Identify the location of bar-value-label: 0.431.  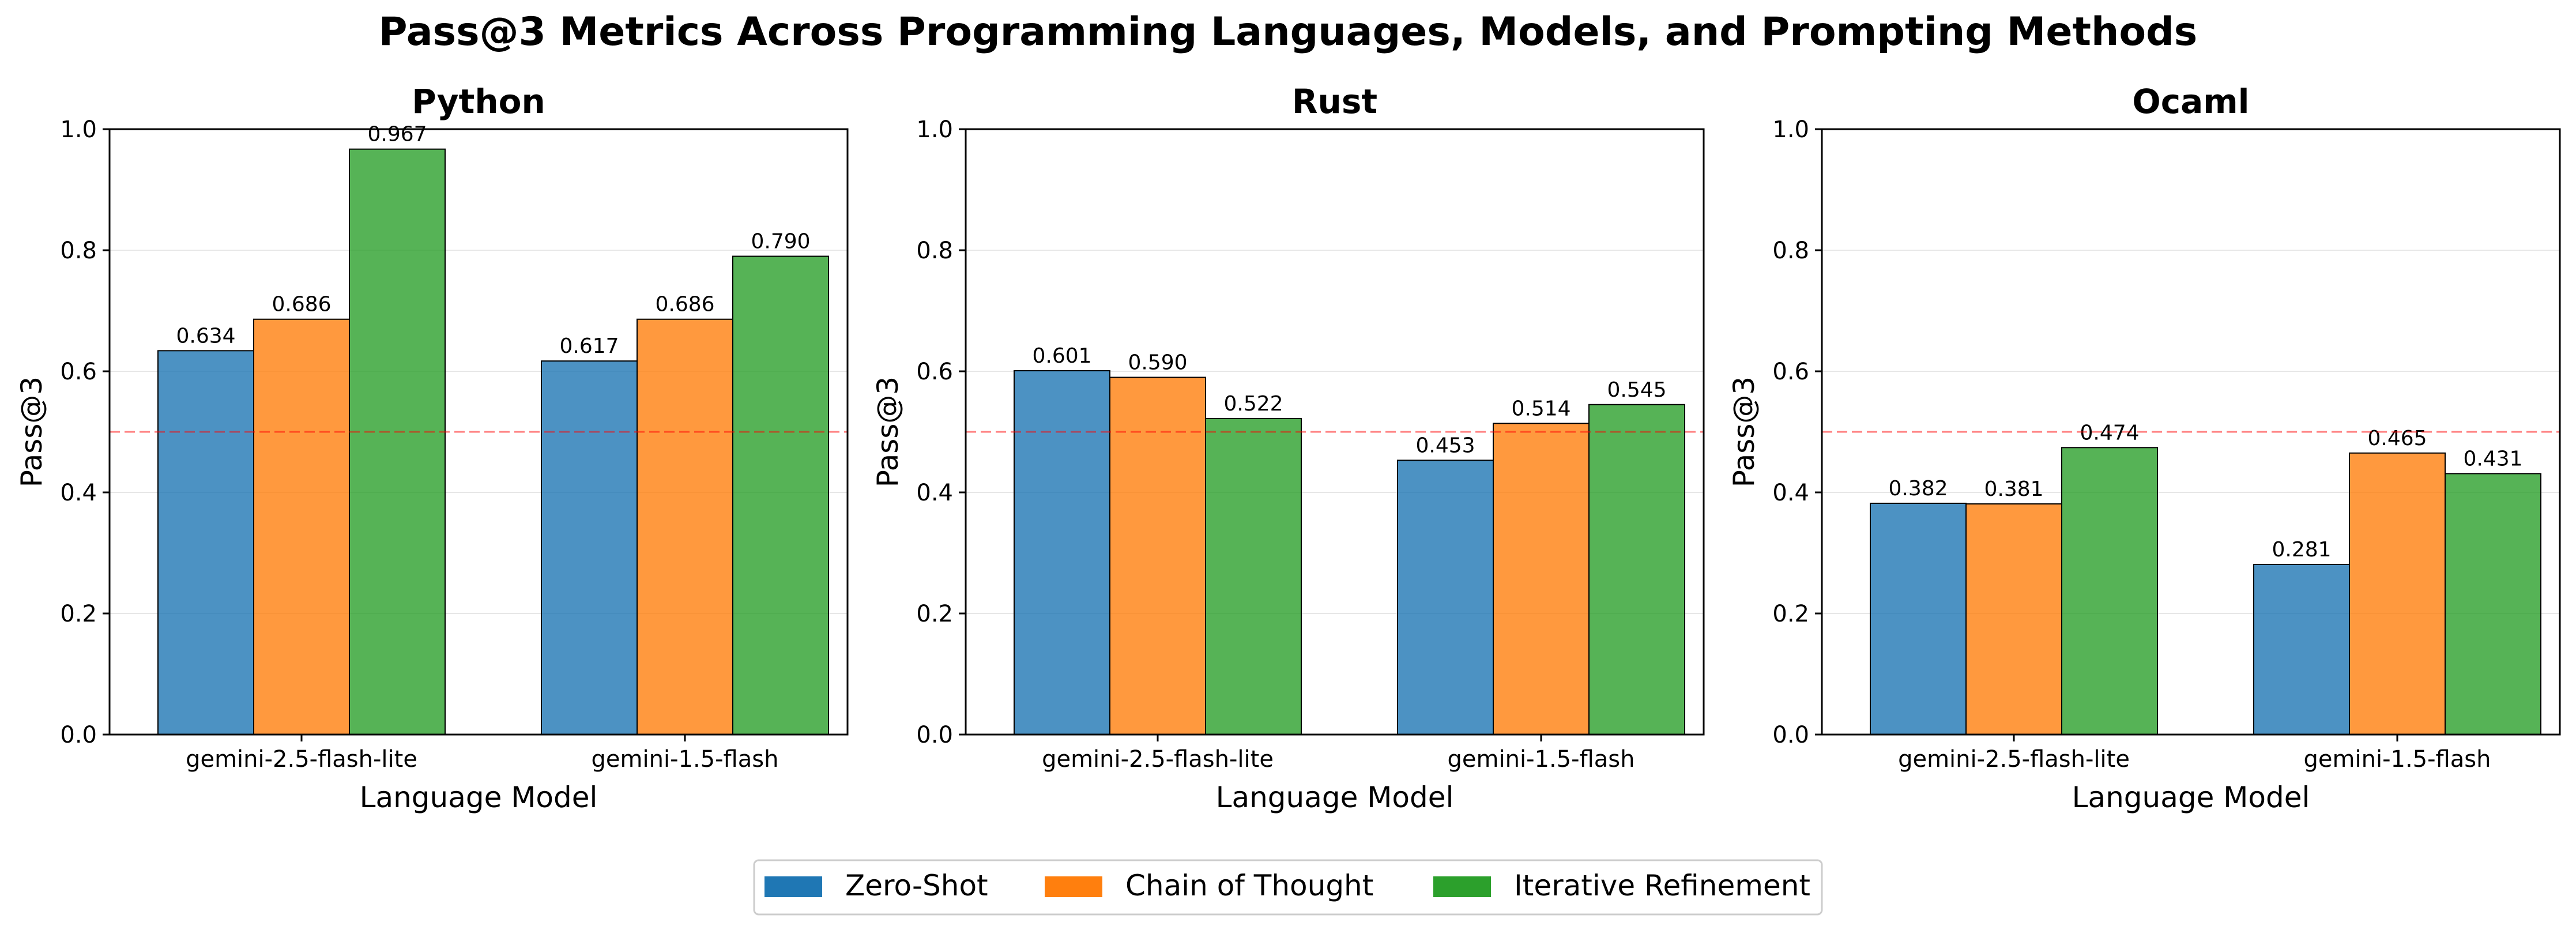
(2492, 458).